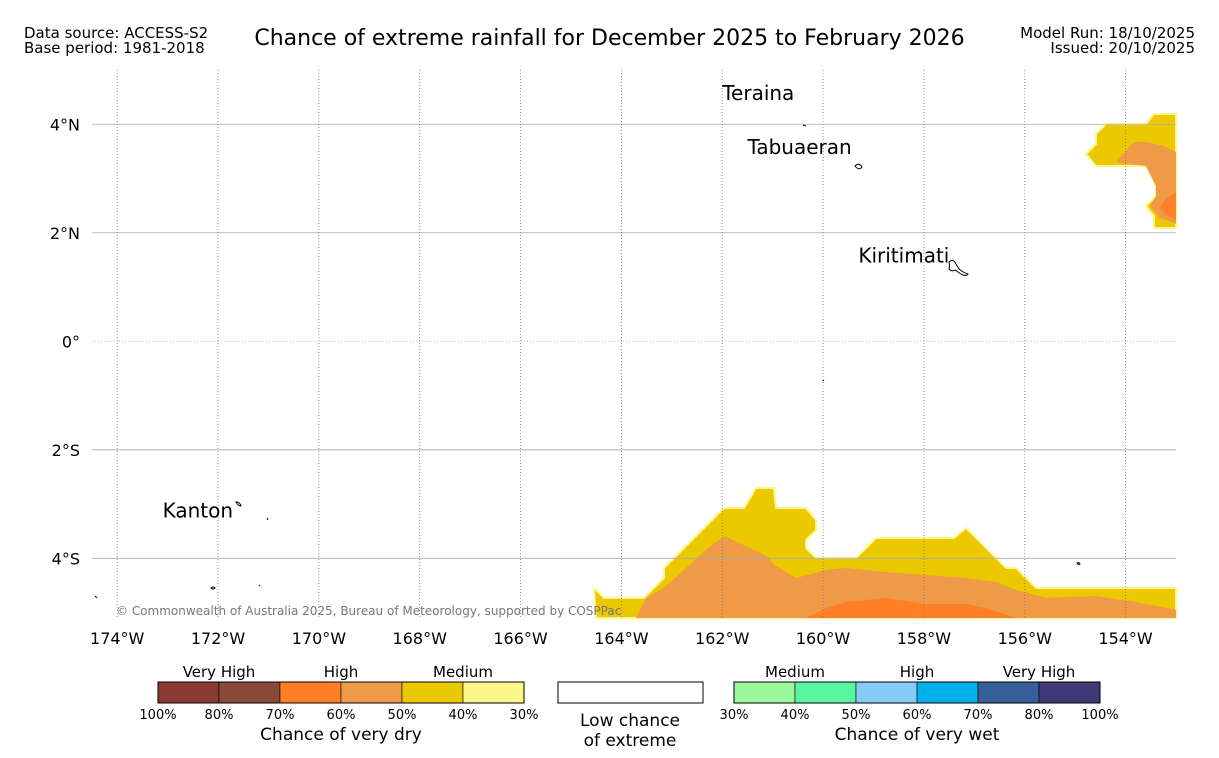  I want to click on lon-tick-label: 170°W, so click(319, 638).